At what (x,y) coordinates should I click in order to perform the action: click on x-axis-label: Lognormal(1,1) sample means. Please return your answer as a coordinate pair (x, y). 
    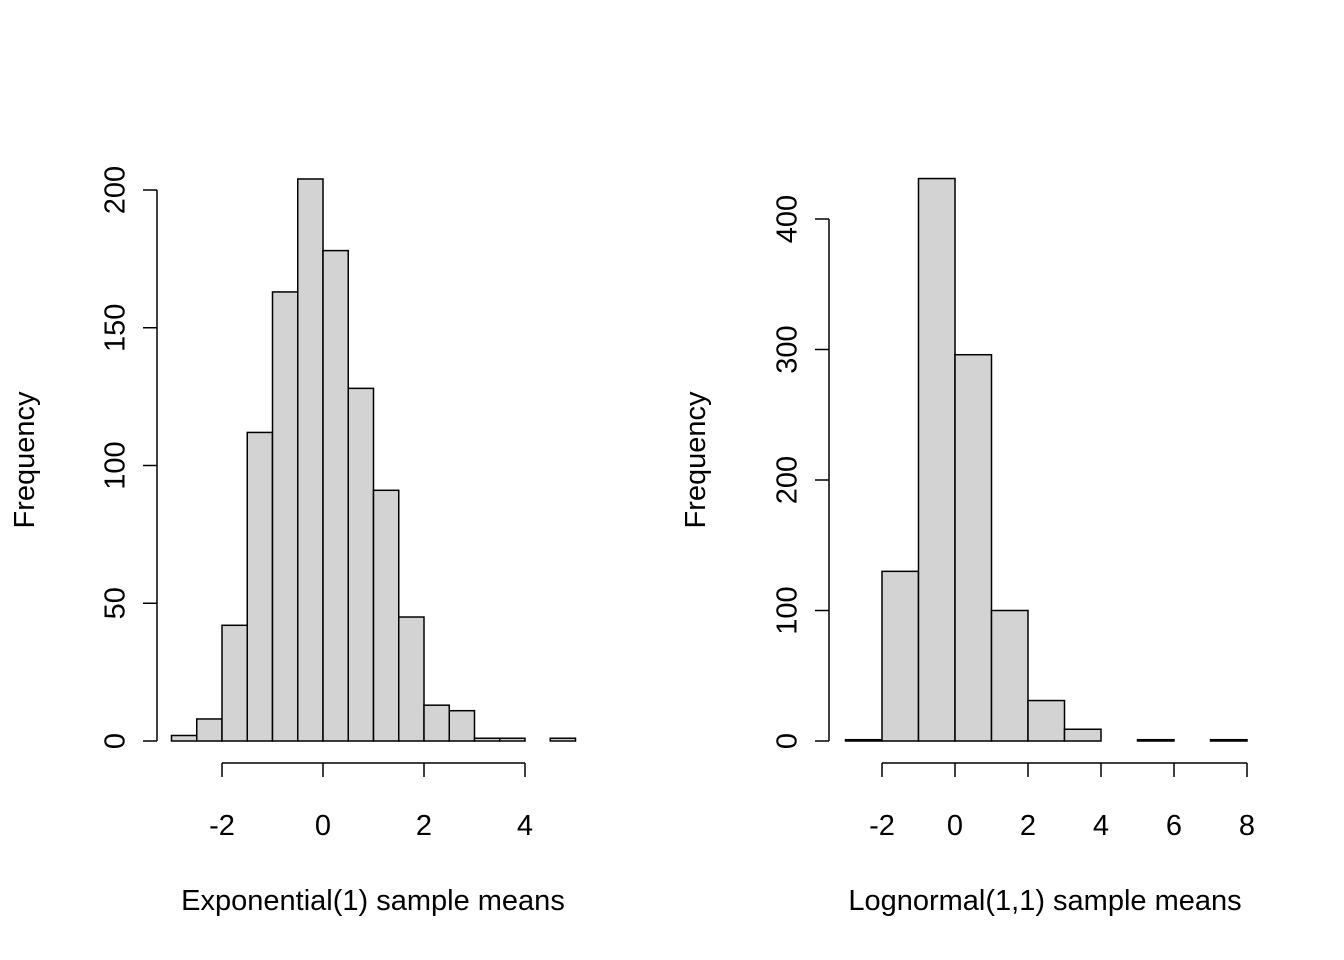
    Looking at the image, I should click on (1044, 901).